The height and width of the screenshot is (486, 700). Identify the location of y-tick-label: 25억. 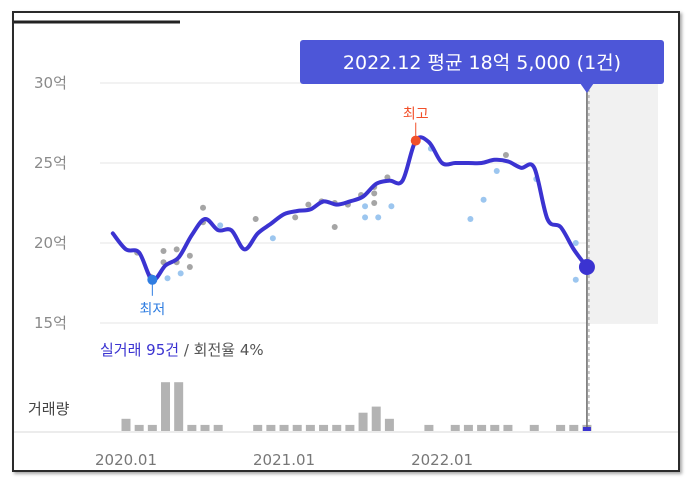
(50, 163).